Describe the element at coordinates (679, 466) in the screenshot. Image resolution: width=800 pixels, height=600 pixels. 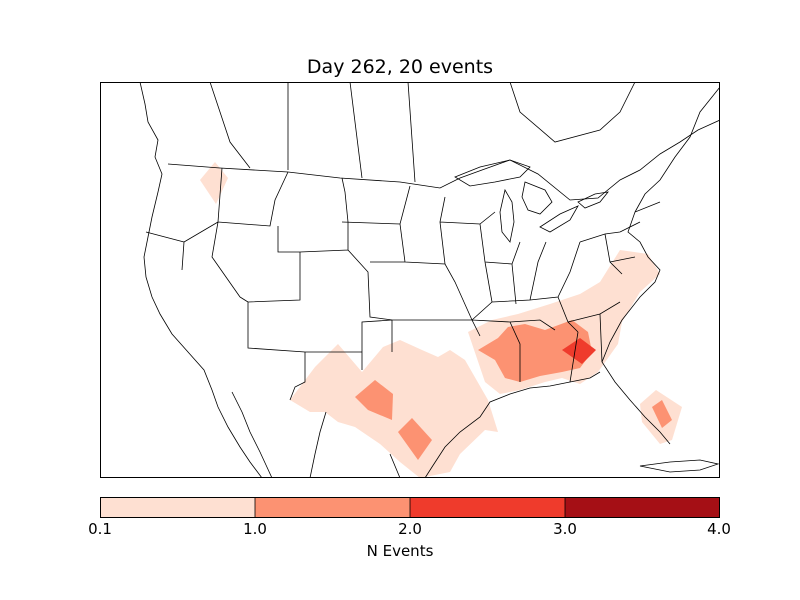
I see `cuba` at that location.